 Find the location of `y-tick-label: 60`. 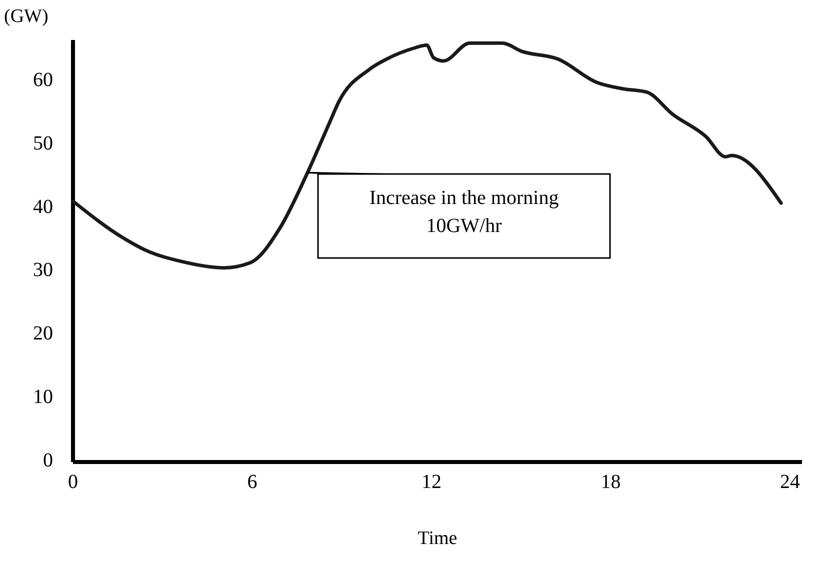

y-tick-label: 60 is located at coordinates (43, 79).